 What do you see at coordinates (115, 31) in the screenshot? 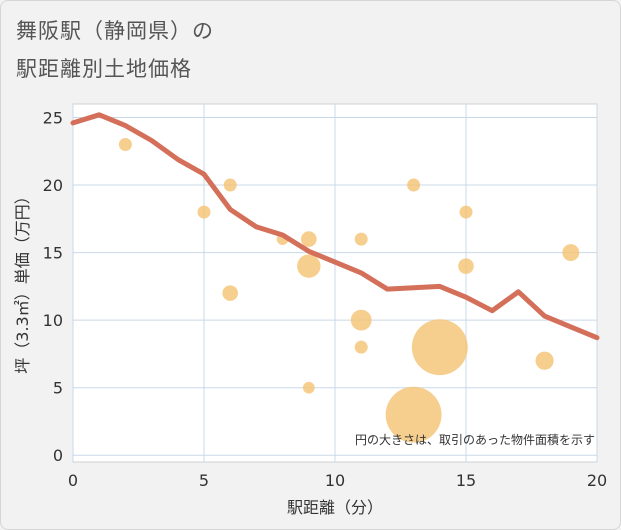
I see `chart-title-line1: 舞阪駅（静岡県）の` at bounding box center [115, 31].